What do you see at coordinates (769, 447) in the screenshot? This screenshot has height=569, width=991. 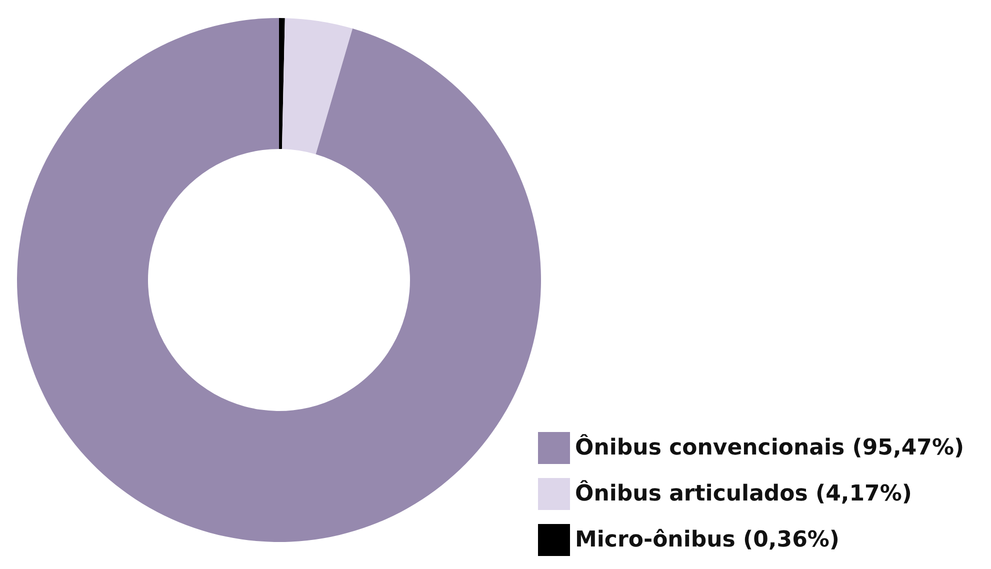 I see `legend-label: Ônibus convencionais (95,47%)` at bounding box center [769, 447].